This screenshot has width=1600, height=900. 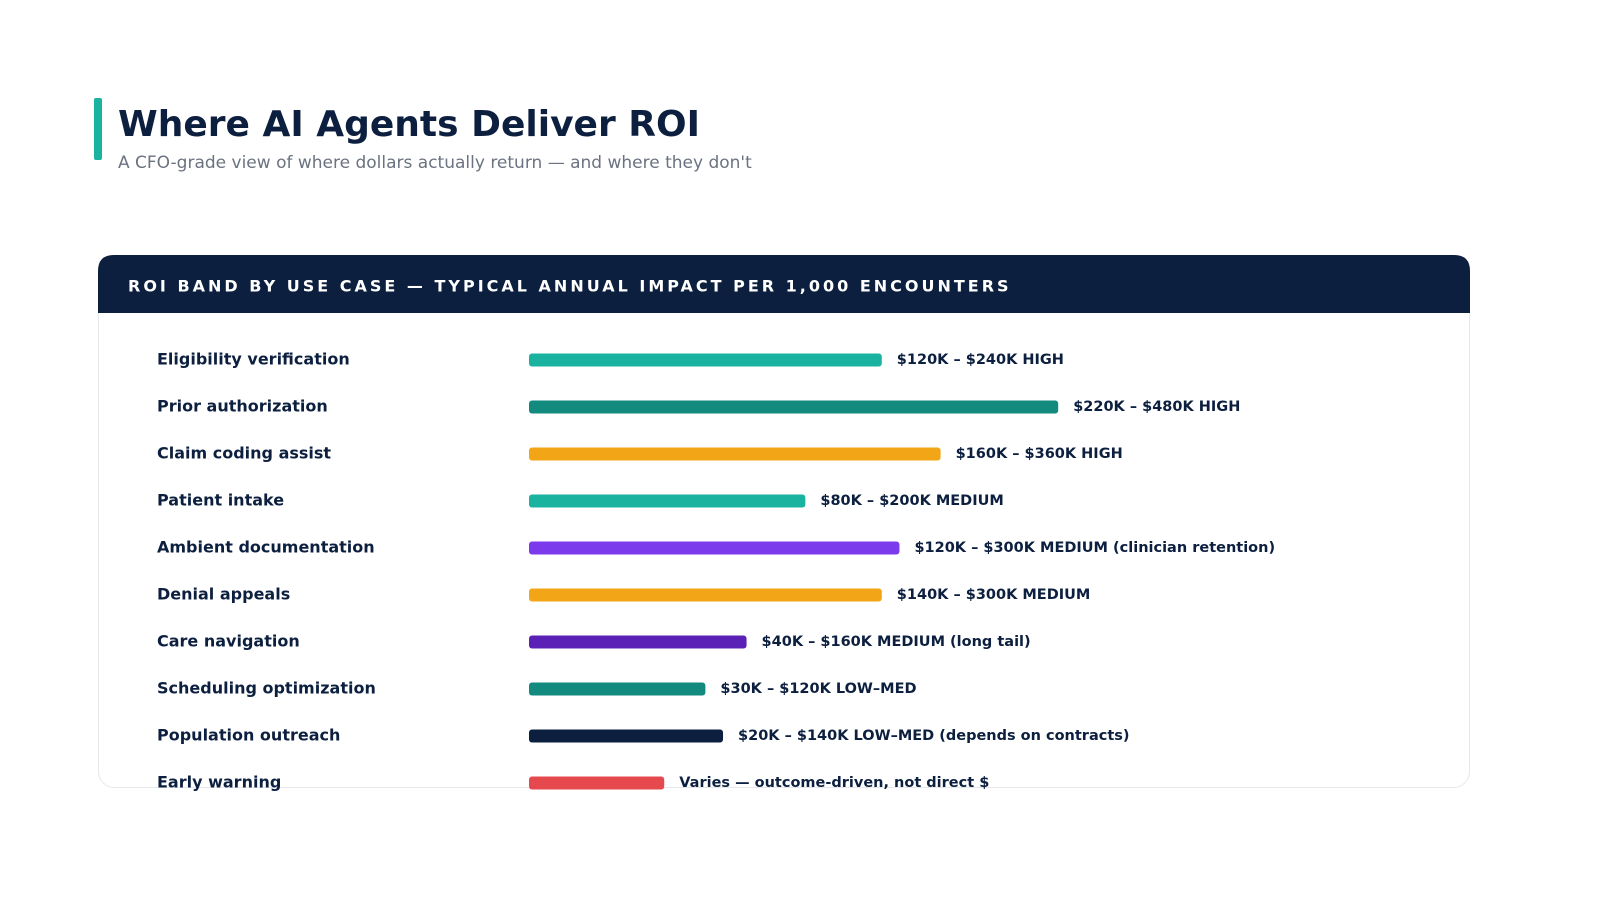 What do you see at coordinates (228, 641) in the screenshot?
I see `category-label: Care navigation` at bounding box center [228, 641].